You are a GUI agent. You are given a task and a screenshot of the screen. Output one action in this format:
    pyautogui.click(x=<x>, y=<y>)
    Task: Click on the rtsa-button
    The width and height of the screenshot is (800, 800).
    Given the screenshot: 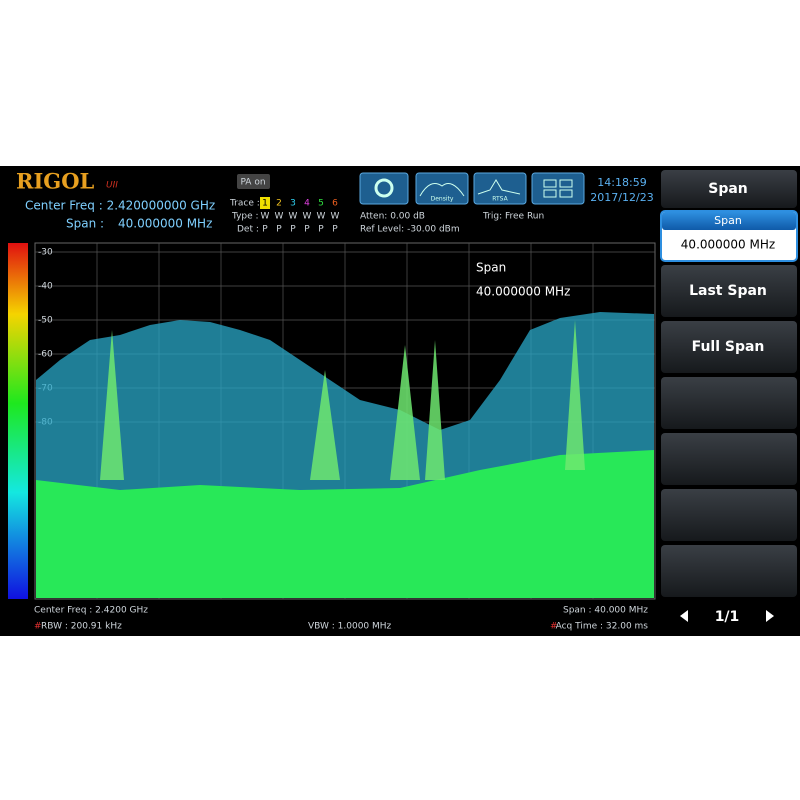 What is the action you would take?
    pyautogui.click(x=500, y=188)
    